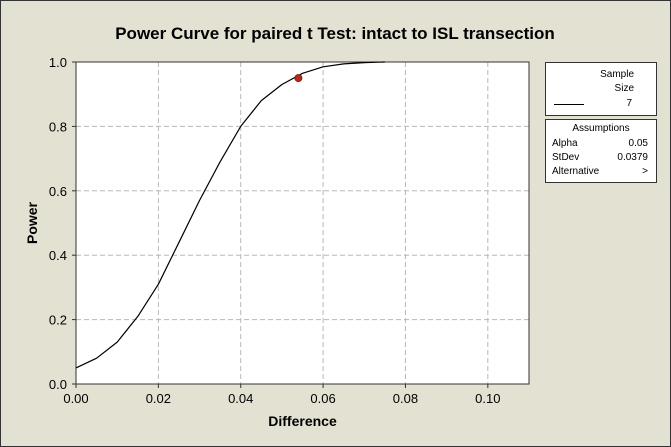 Image resolution: width=671 pixels, height=447 pixels. I want to click on assumption-key: StDev, so click(566, 157).